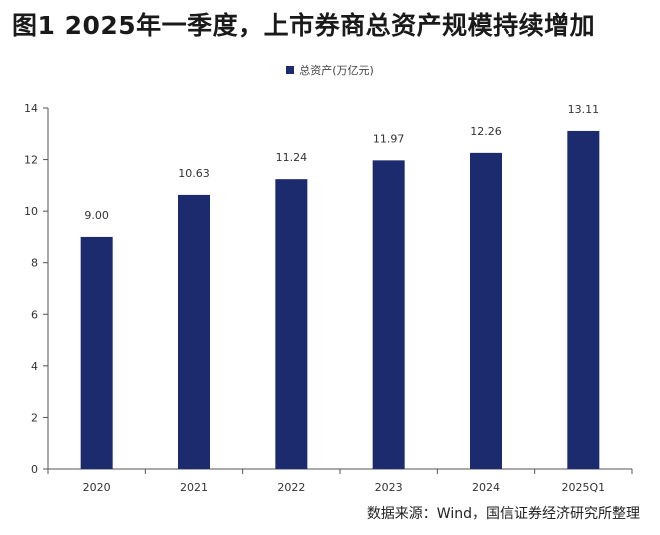 This screenshot has height=535, width=660. I want to click on bar-2024, so click(486, 311).